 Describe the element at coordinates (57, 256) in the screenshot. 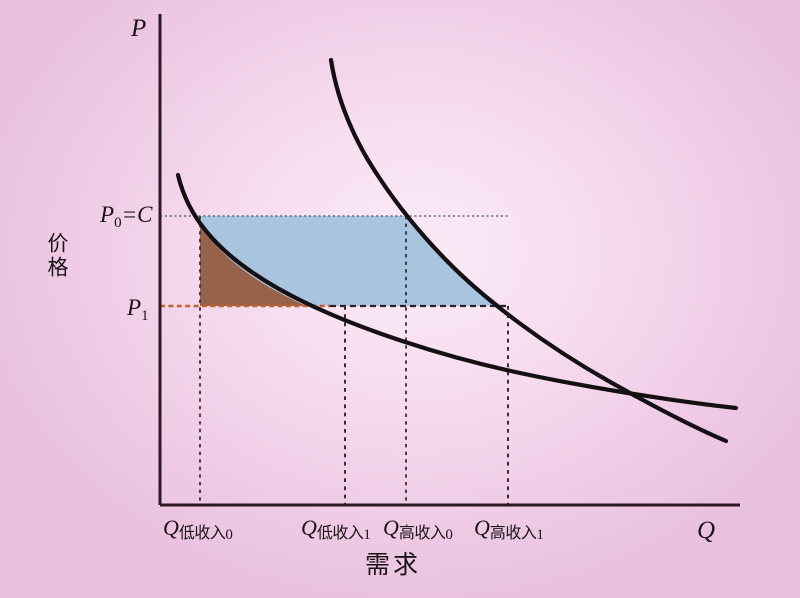

I see `y-axis-title: 价格` at that location.